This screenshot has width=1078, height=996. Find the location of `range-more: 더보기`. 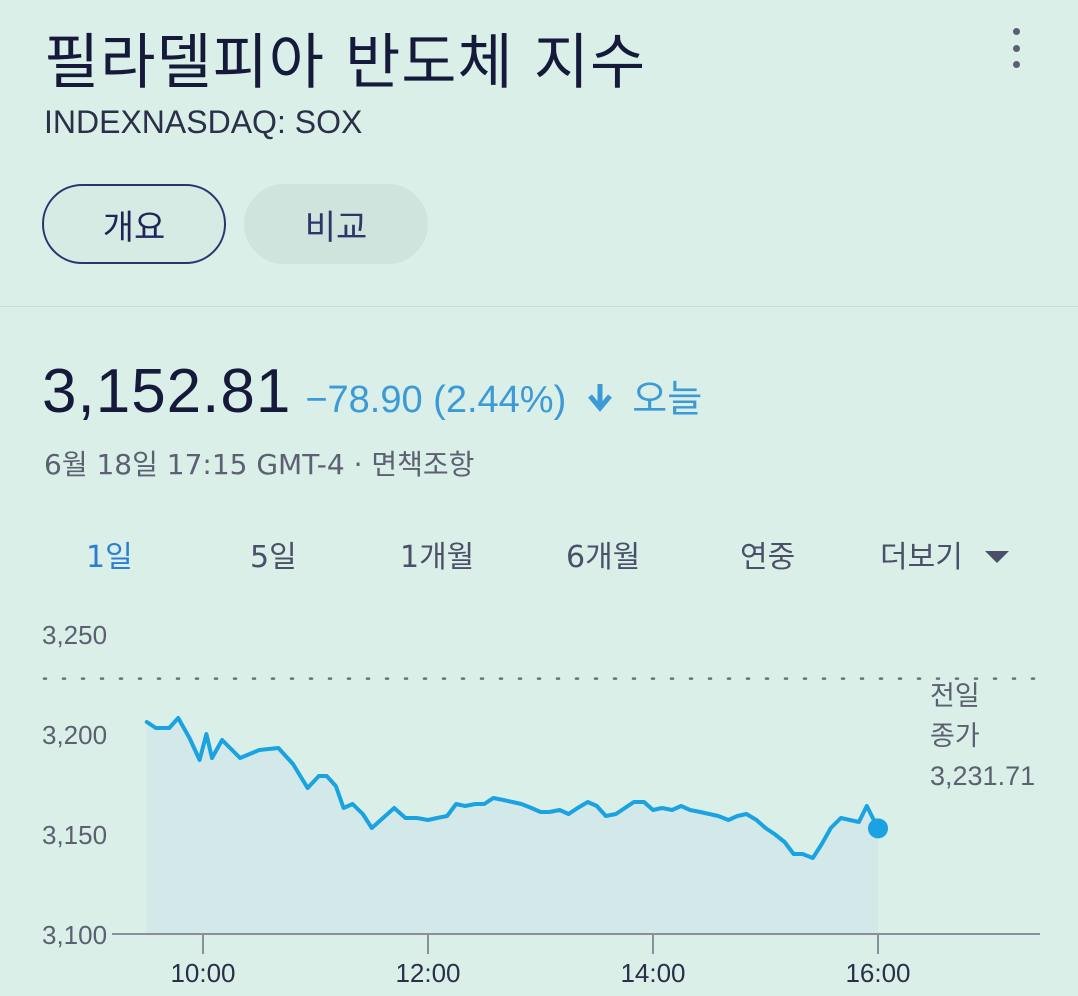

range-more: 더보기 is located at coordinates (944, 554).